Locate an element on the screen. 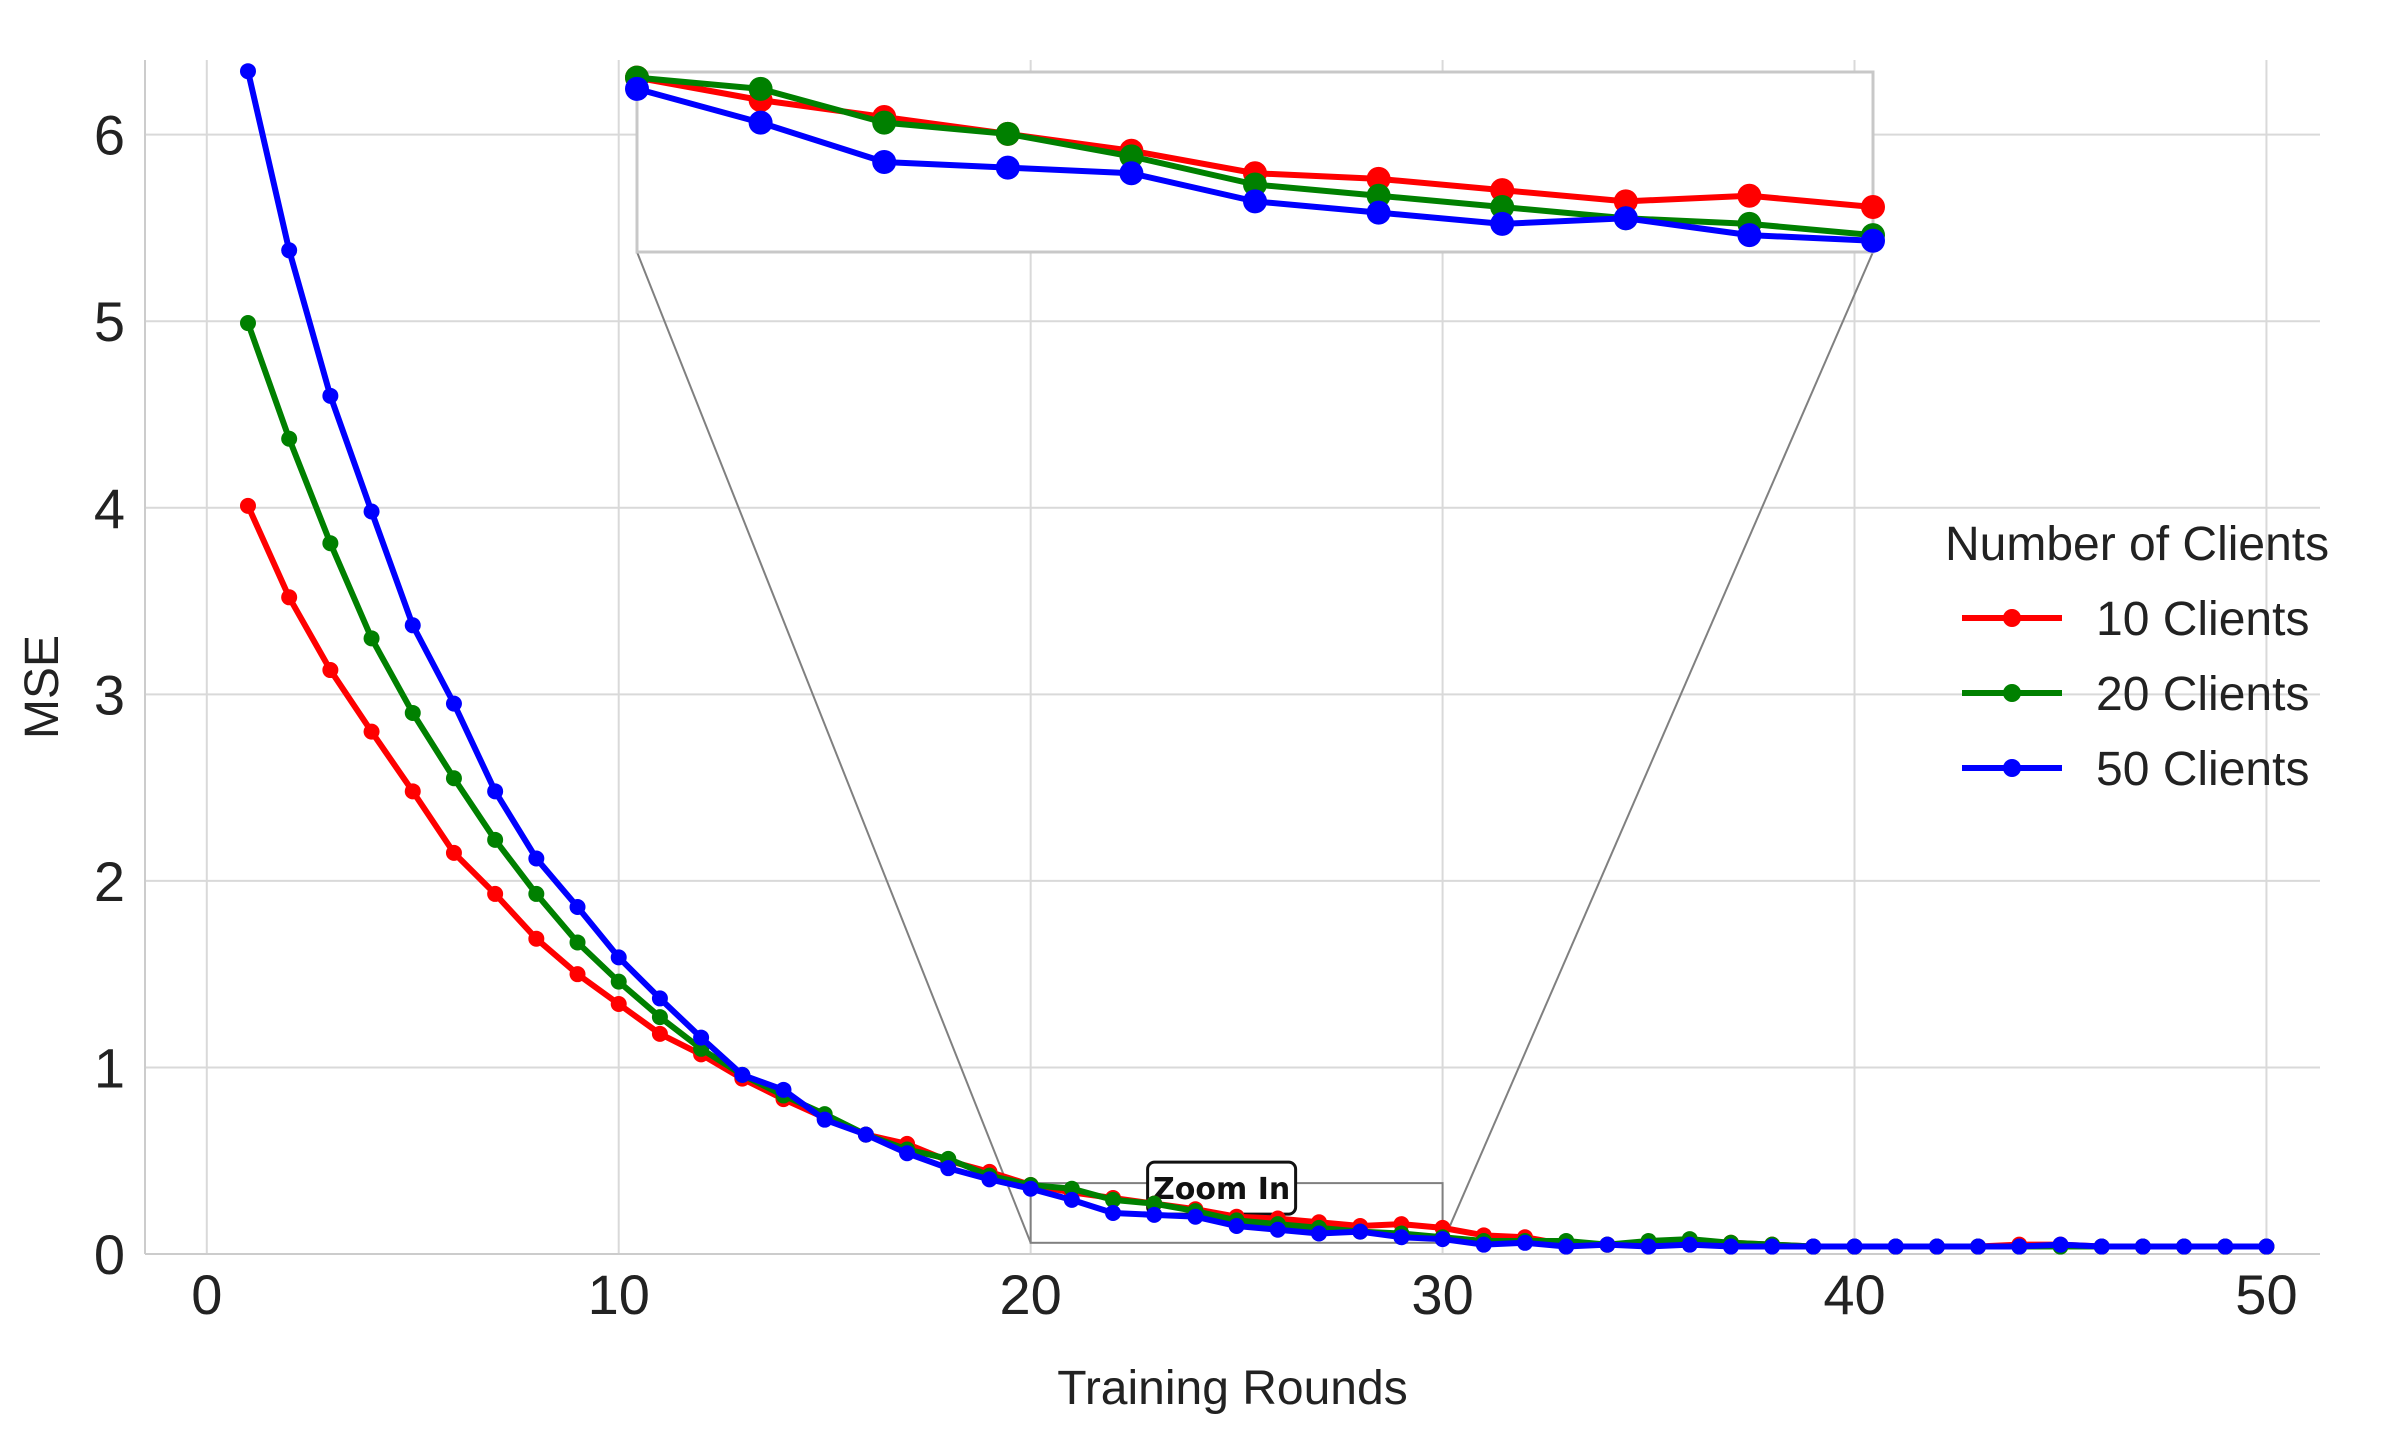 The image size is (2387, 1433). legend-item: 10 Clients is located at coordinates (2135, 619).